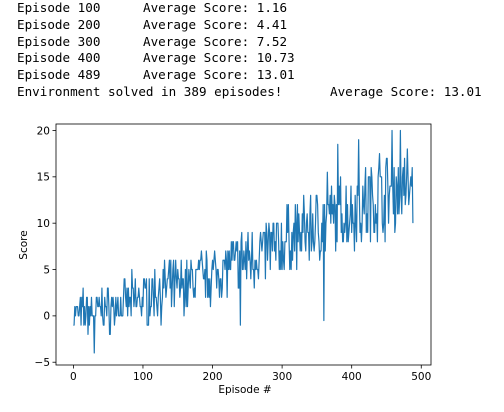 The width and height of the screenshot is (504, 412). What do you see at coordinates (42, 363) in the screenshot?
I see `y-tick-label: −5` at bounding box center [42, 363].